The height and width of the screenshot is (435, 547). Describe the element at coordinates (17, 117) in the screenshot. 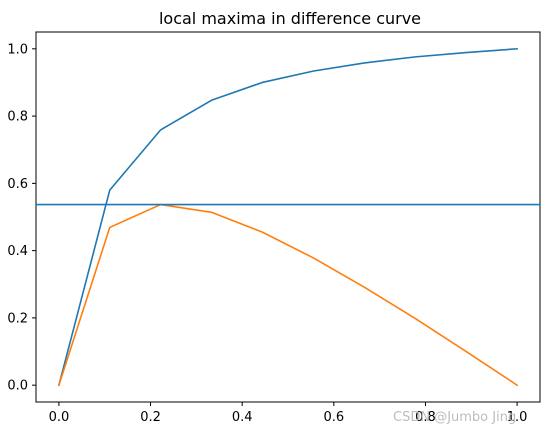

I see `y-tick-label: 0.8` at that location.